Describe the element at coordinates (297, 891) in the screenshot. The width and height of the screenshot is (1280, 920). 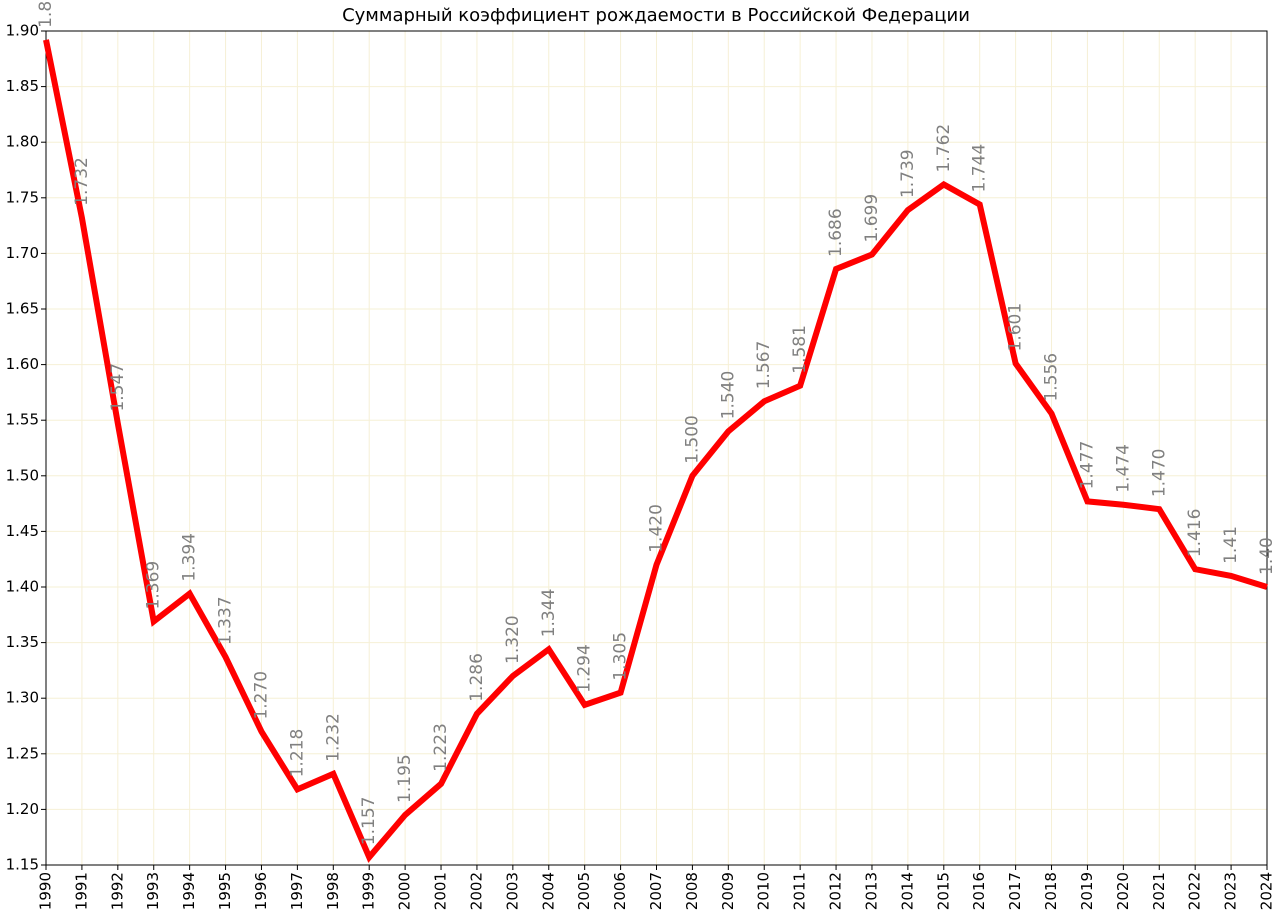
I see `x-tick-label: 1997` at that location.